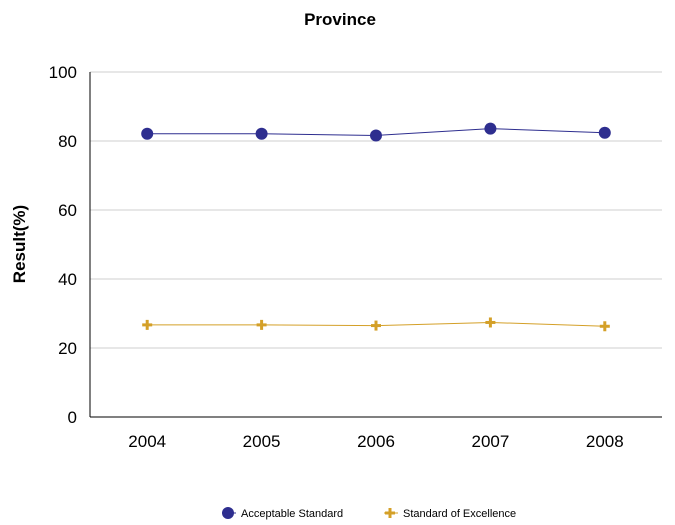 The height and width of the screenshot is (525, 675). What do you see at coordinates (459, 514) in the screenshot?
I see `legend-label: Standard of Excellence` at bounding box center [459, 514].